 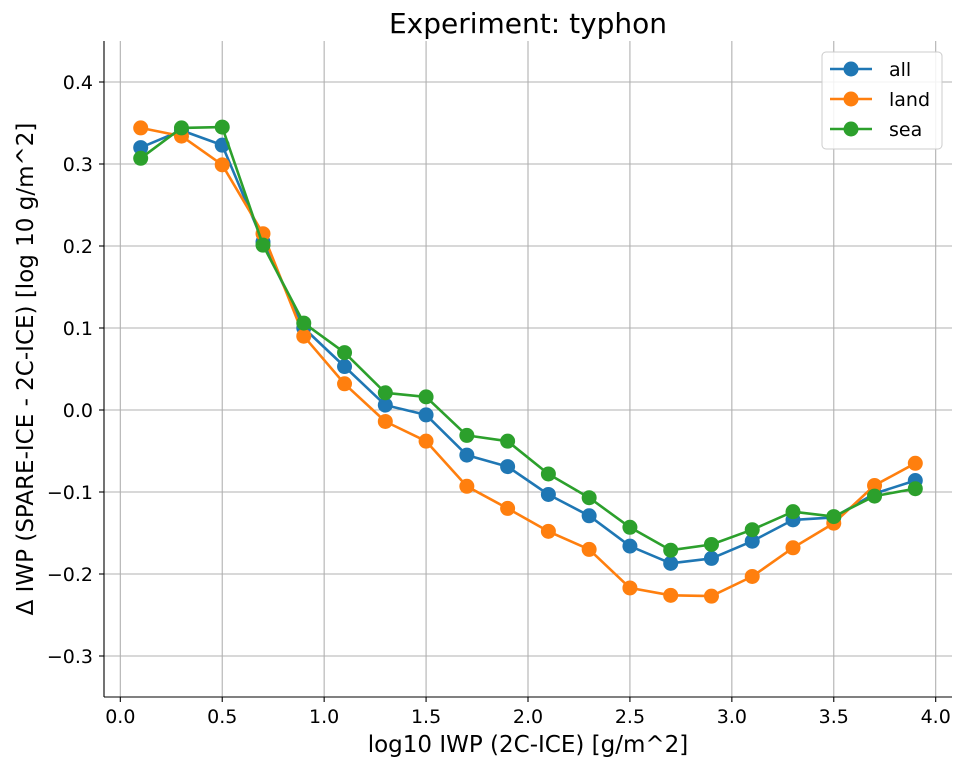 What do you see at coordinates (70, 657) in the screenshot?
I see `y-tick-label: −0.3` at bounding box center [70, 657].